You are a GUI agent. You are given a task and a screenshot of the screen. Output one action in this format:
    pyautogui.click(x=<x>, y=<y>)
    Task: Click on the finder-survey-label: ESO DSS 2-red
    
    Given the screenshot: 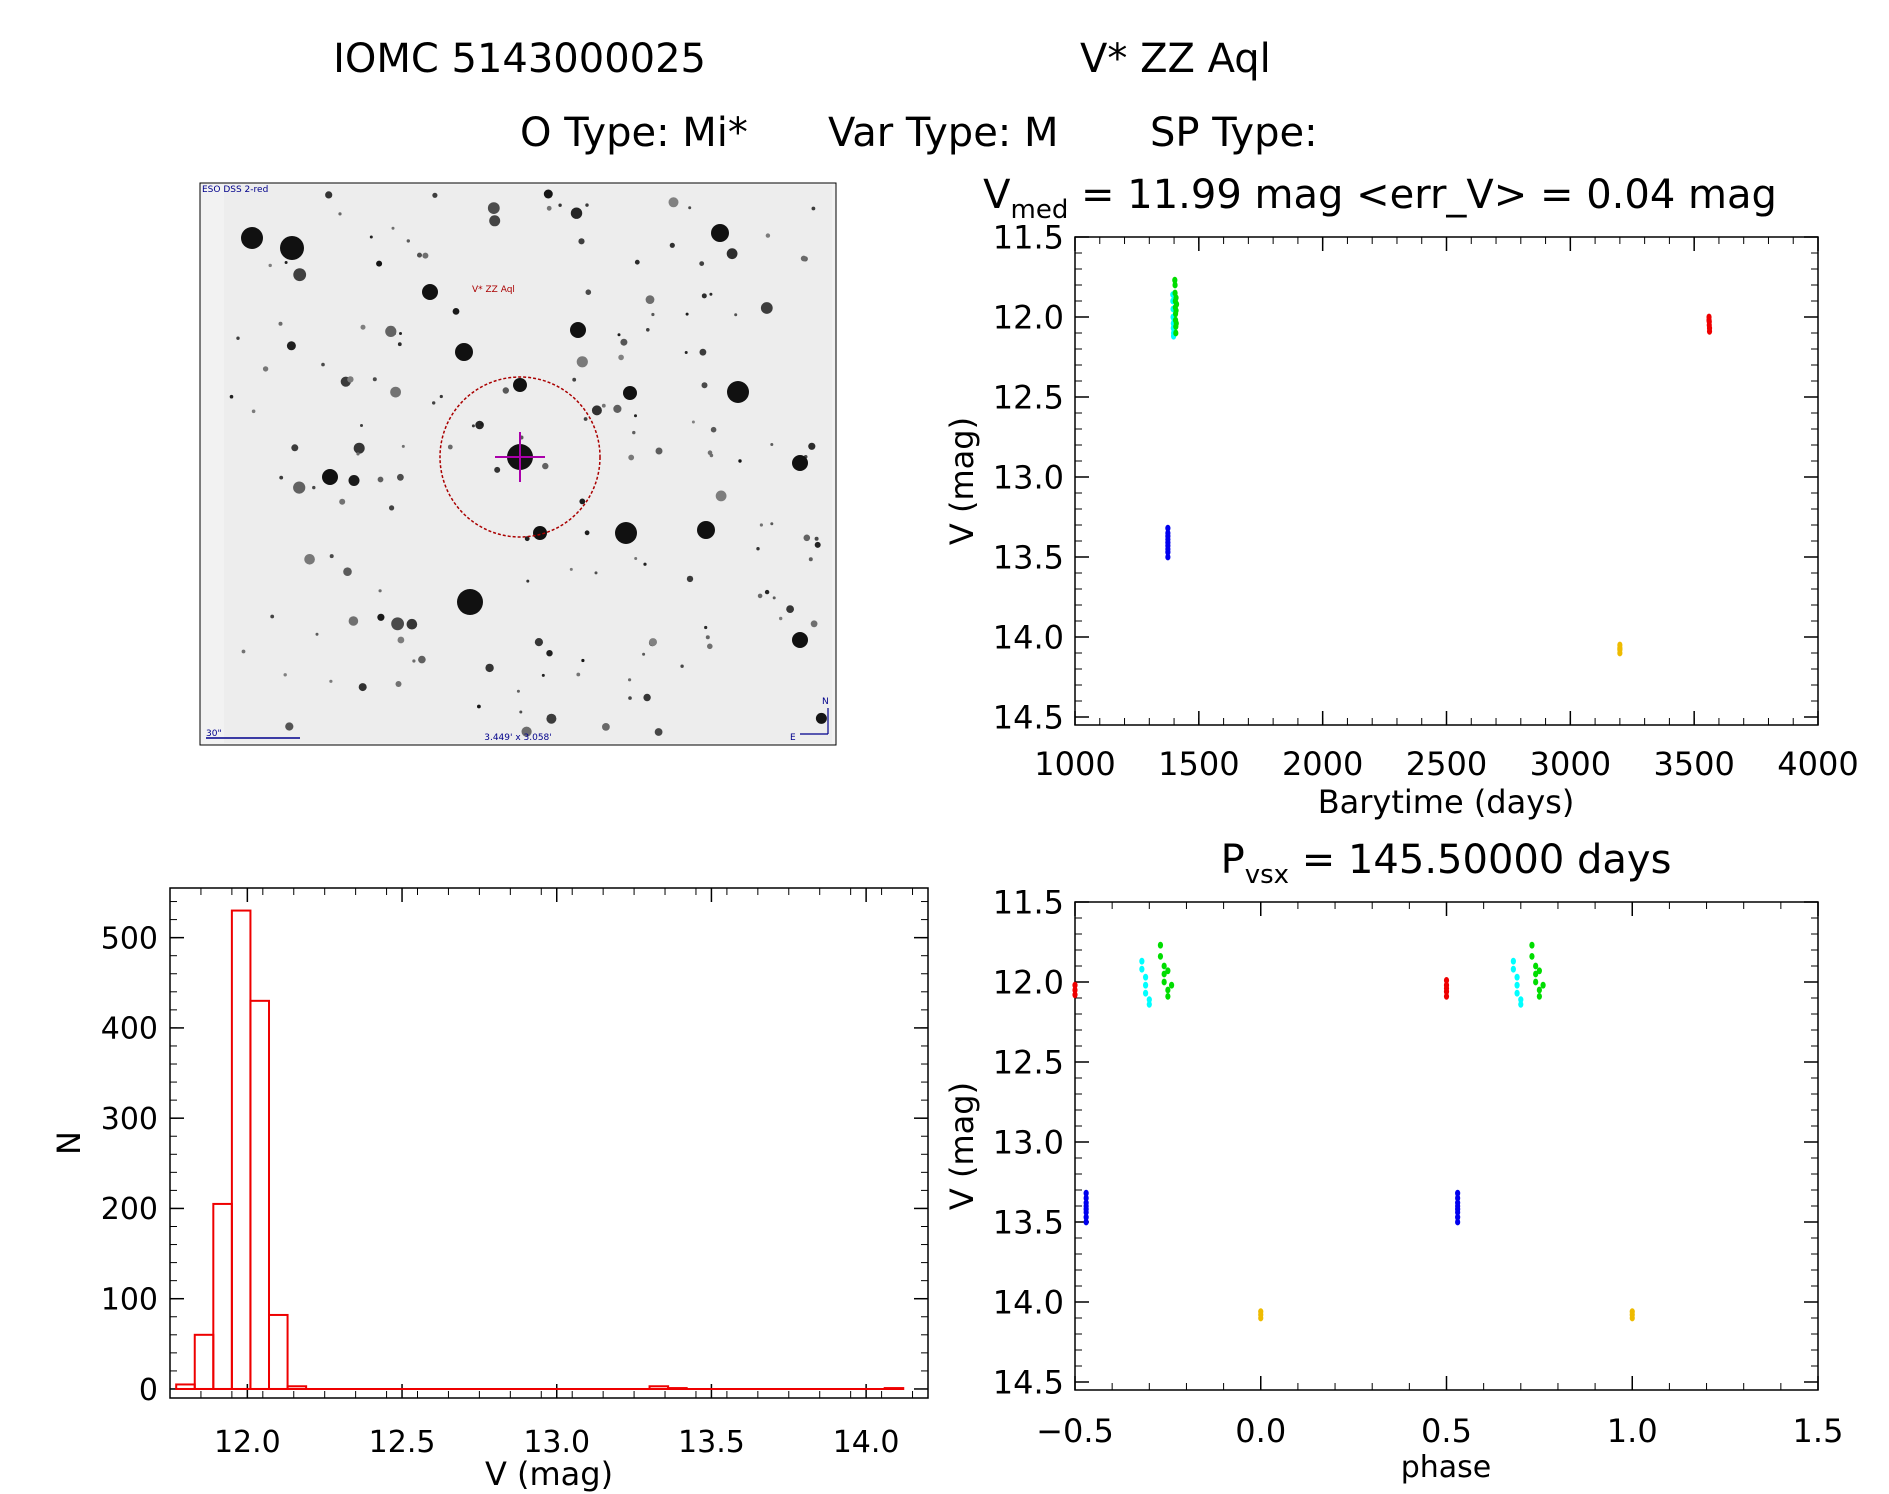 What is the action you would take?
    pyautogui.click(x=235, y=190)
    